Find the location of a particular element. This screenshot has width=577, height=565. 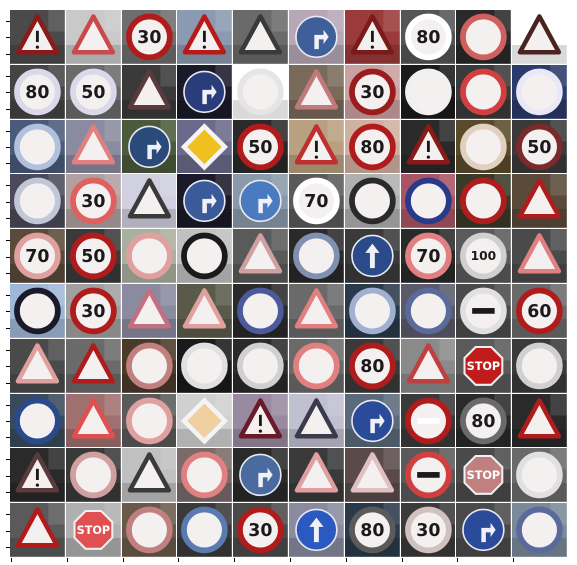

sign-thumbnail: 60 is located at coordinates (539, 311).